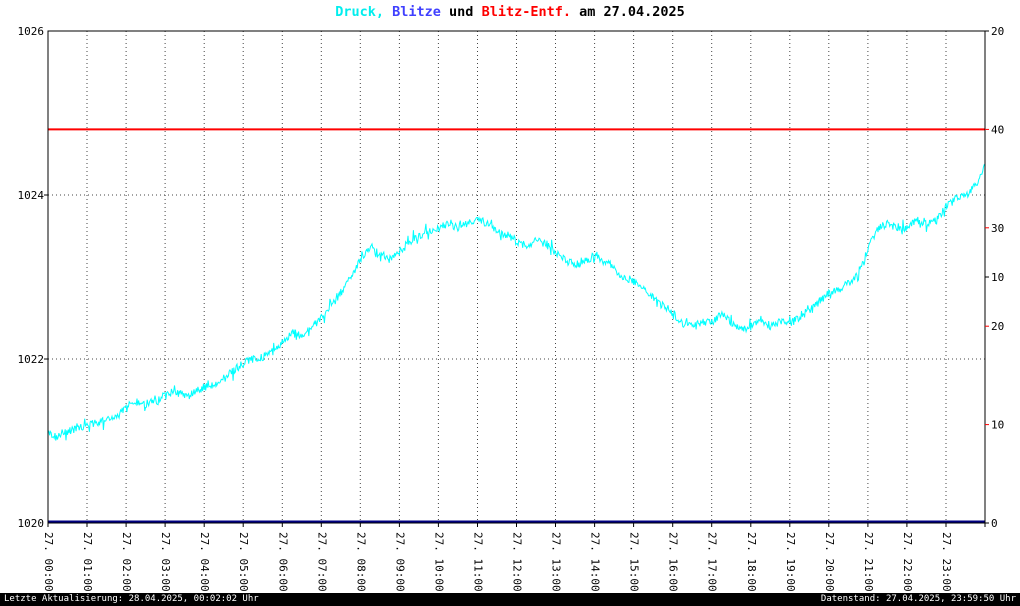  What do you see at coordinates (907, 562) in the screenshot?
I see `x-tick-label: 27. 22:00` at bounding box center [907, 562].